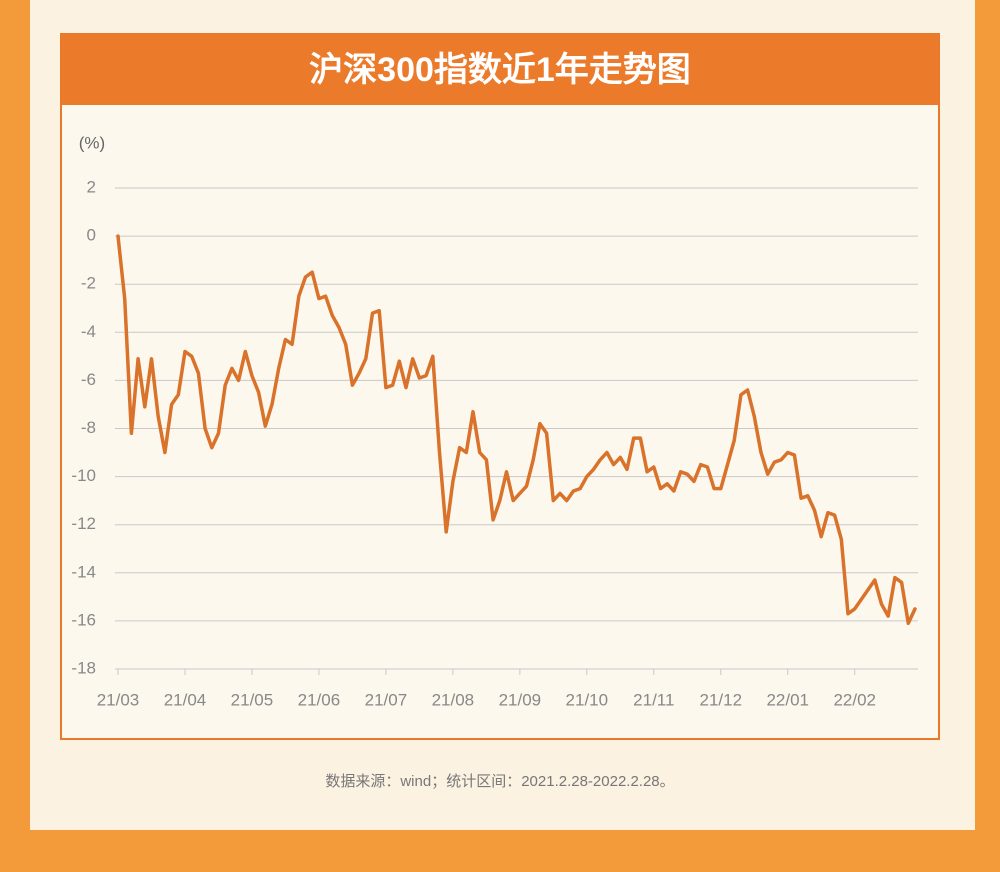  Describe the element at coordinates (88, 283) in the screenshot. I see `y-tick-label: -2` at that location.